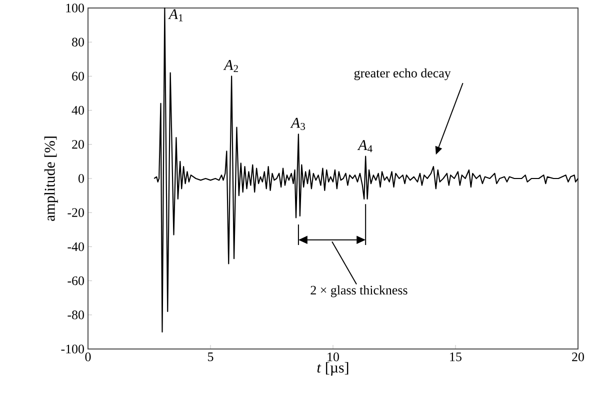 The height and width of the screenshot is (410, 599). I want to click on y-tick-label: 80, so click(78, 42).